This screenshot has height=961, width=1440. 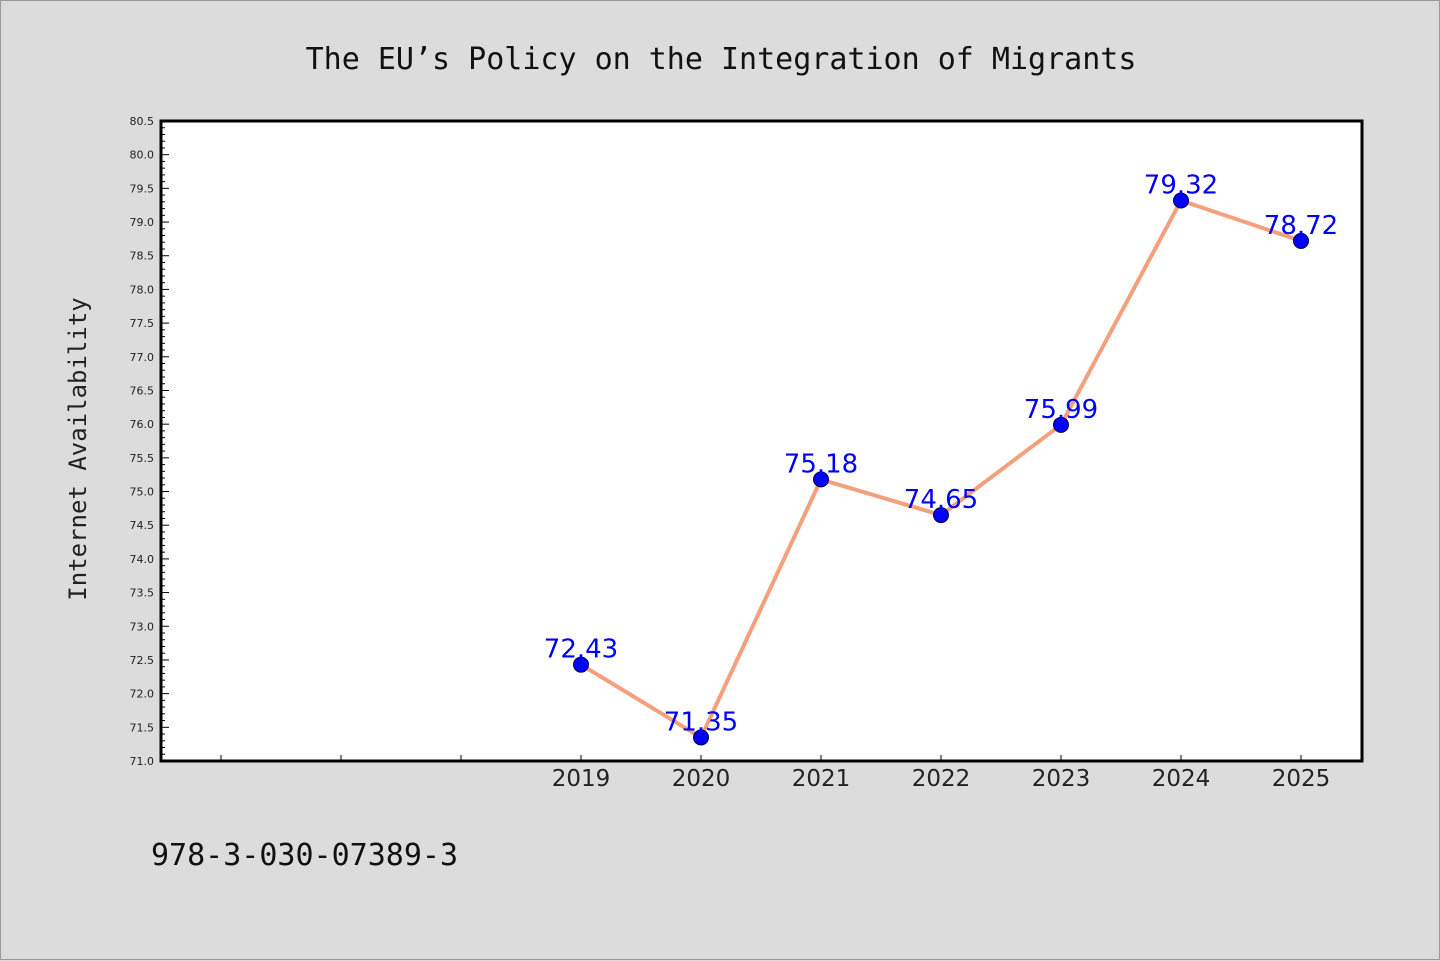 What do you see at coordinates (1061, 410) in the screenshot?
I see `data-label: 75.99` at bounding box center [1061, 410].